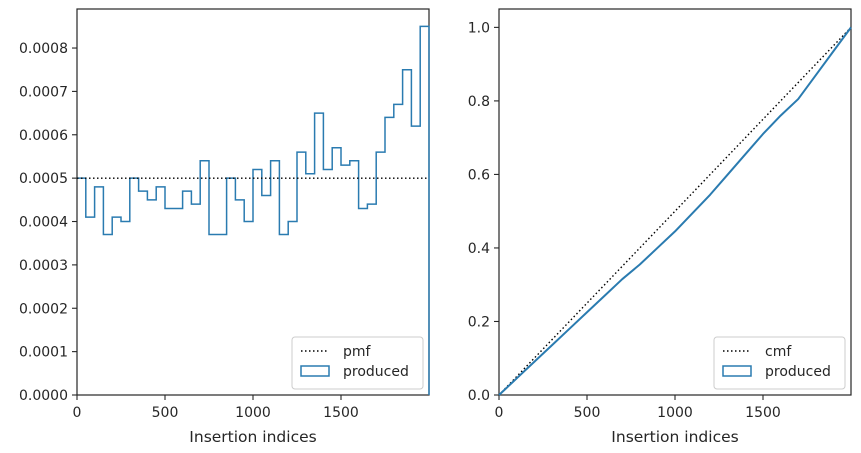 Image resolution: width=861 pixels, height=453 pixels. Describe the element at coordinates (252, 437) in the screenshot. I see `left-x-axis-label: Insertion indices` at that location.